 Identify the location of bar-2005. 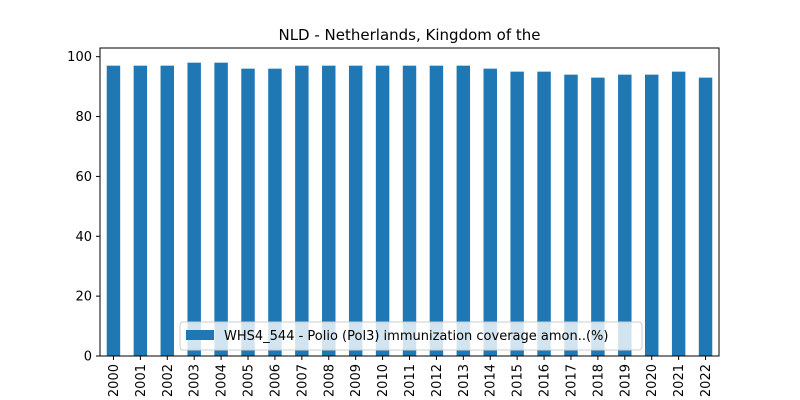
(248, 212).